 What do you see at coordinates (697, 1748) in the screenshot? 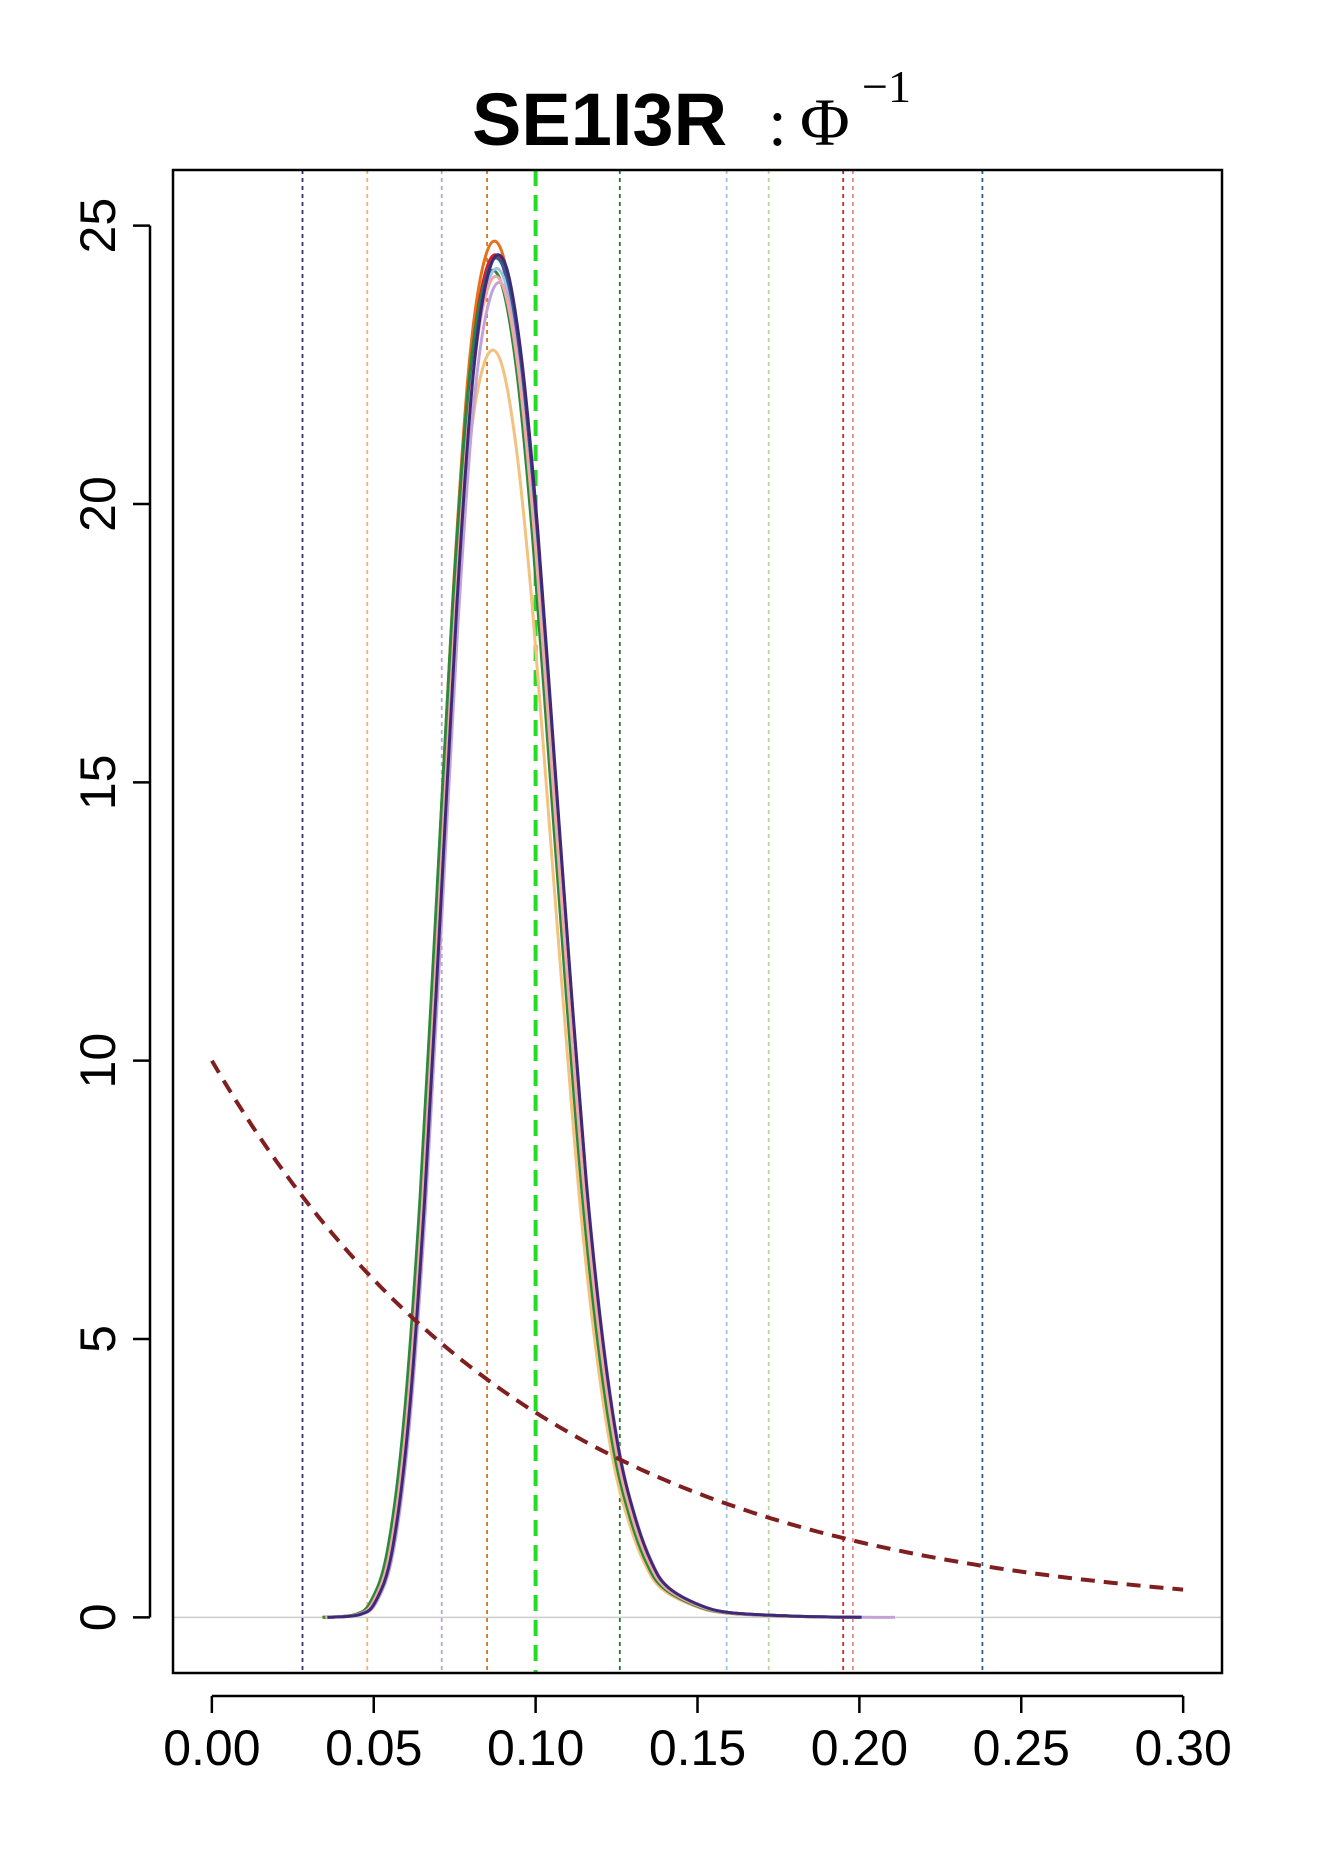
I see `x-tick-label-3: 0.15` at bounding box center [697, 1748].